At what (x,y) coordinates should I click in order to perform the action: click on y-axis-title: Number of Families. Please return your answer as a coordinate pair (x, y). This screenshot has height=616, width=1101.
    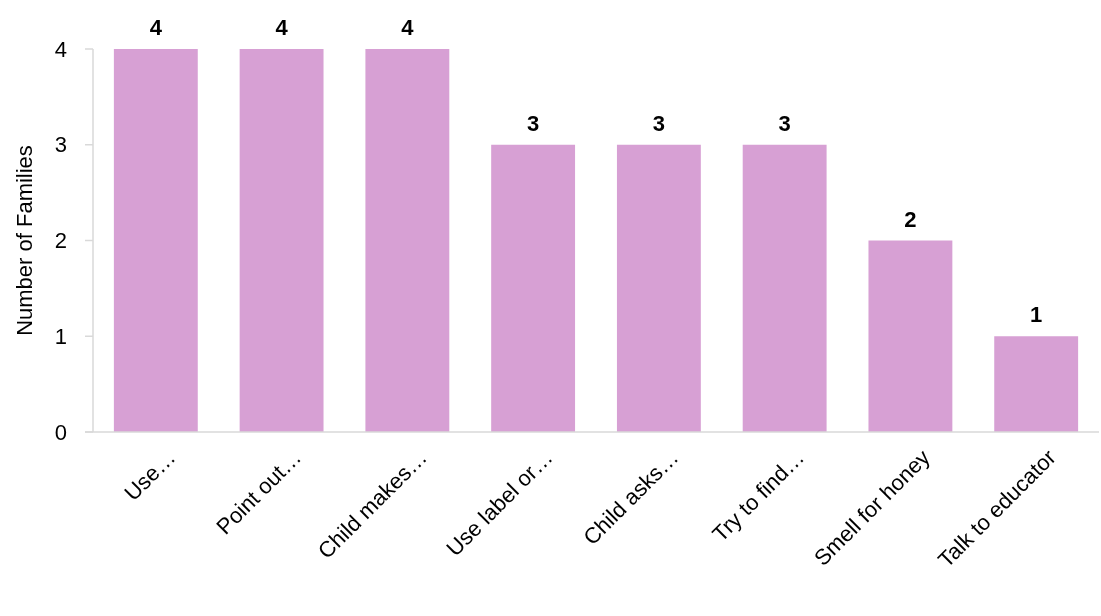
    Looking at the image, I should click on (24, 240).